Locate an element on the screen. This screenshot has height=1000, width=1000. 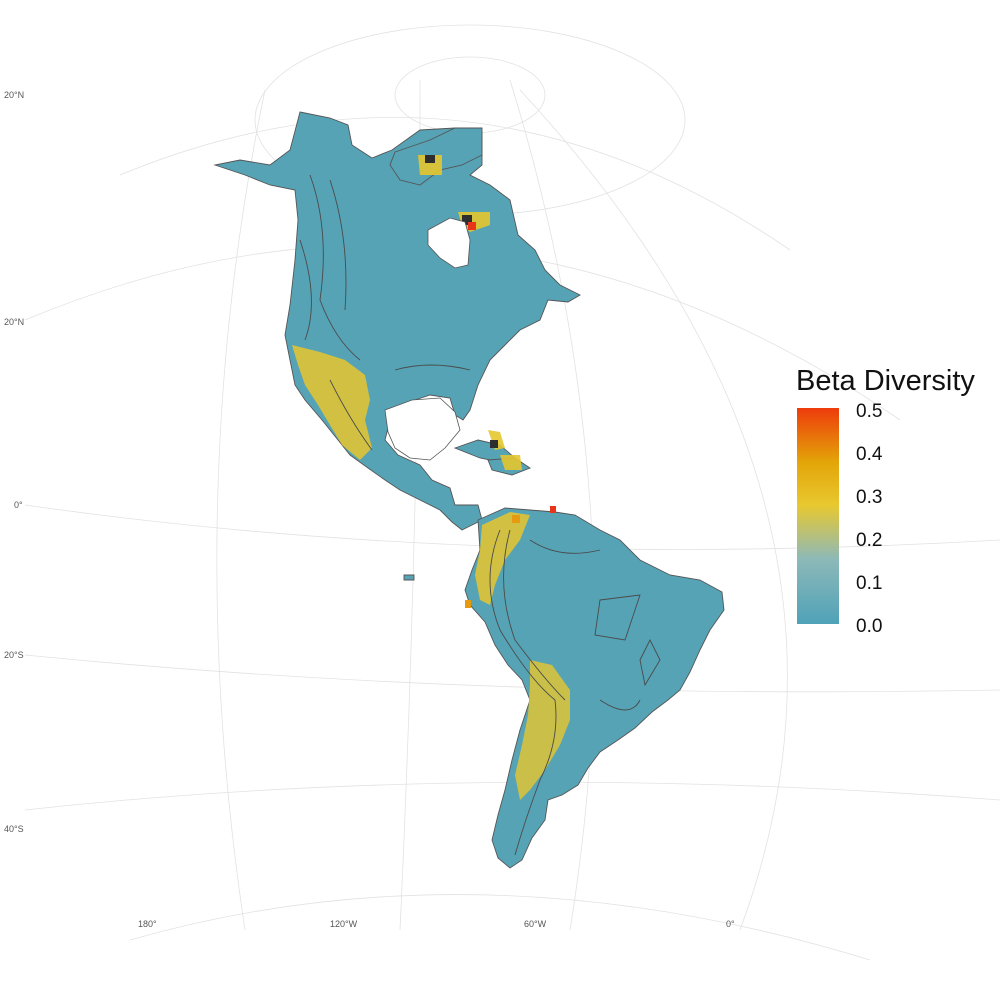
hotspot-andes-north is located at coordinates (502, 558).